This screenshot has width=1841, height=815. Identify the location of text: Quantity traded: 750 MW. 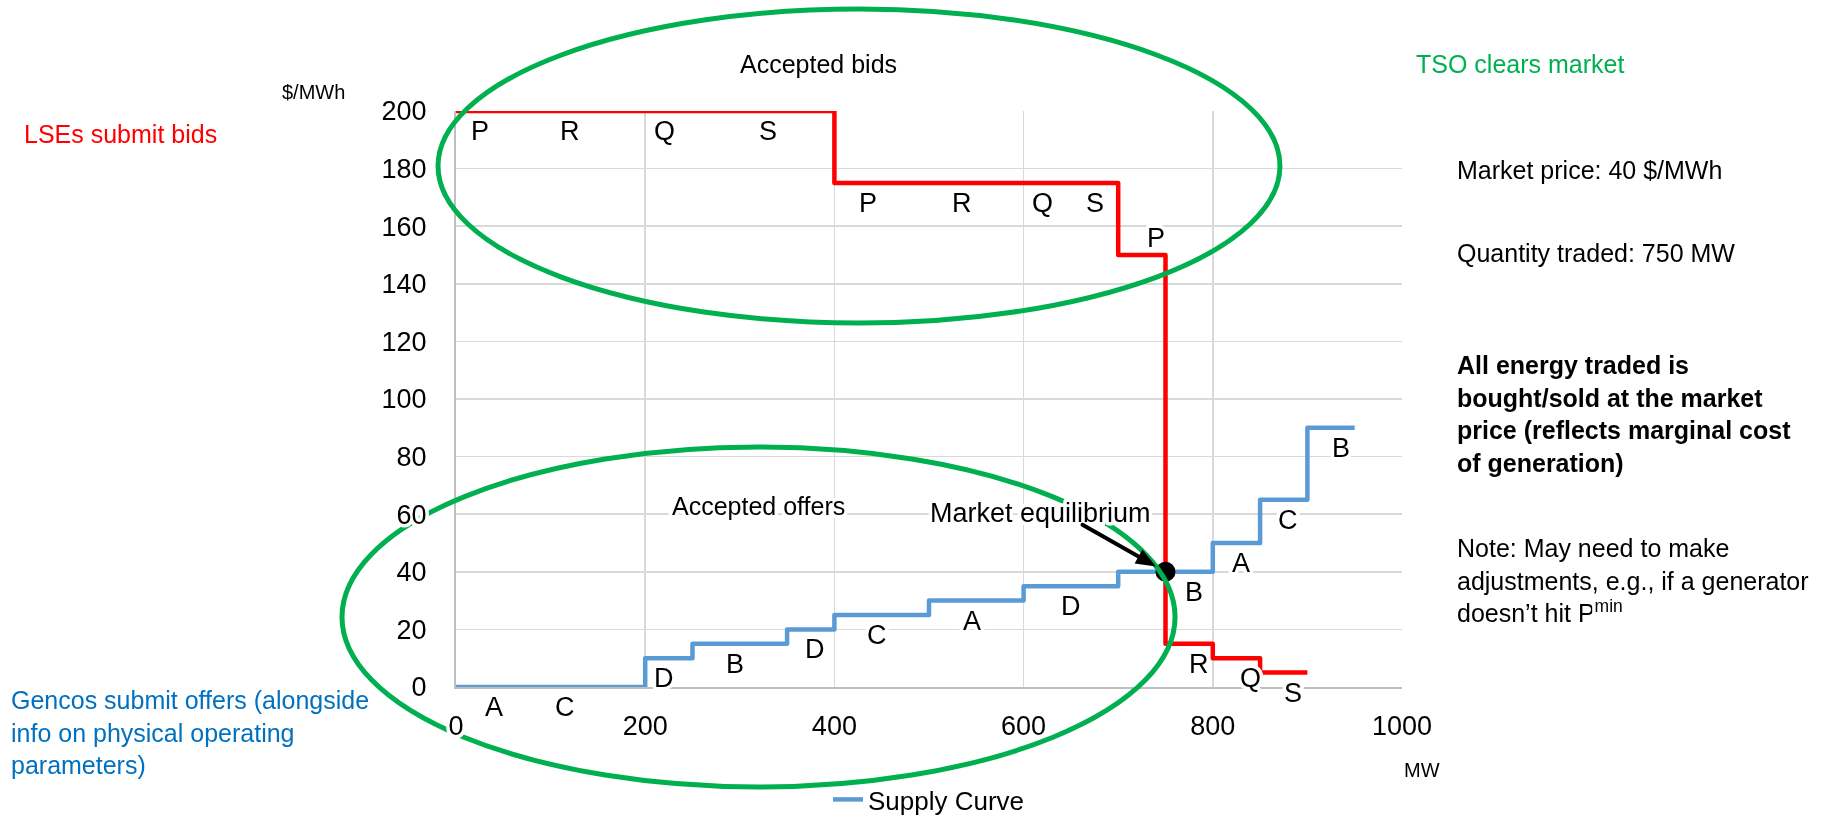
(1596, 253).